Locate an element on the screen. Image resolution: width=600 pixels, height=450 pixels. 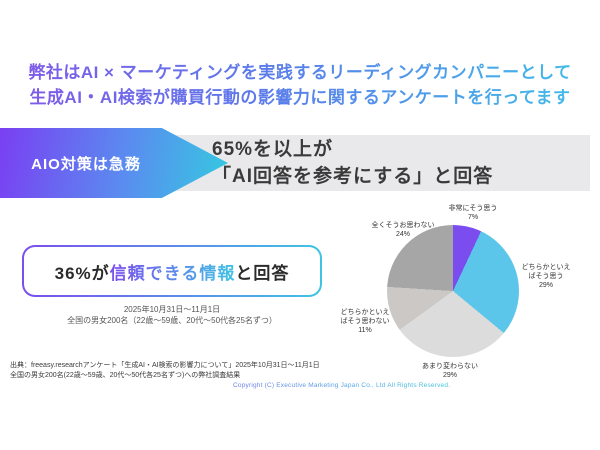
highlight-prefix: 36%が is located at coordinates (82, 273).